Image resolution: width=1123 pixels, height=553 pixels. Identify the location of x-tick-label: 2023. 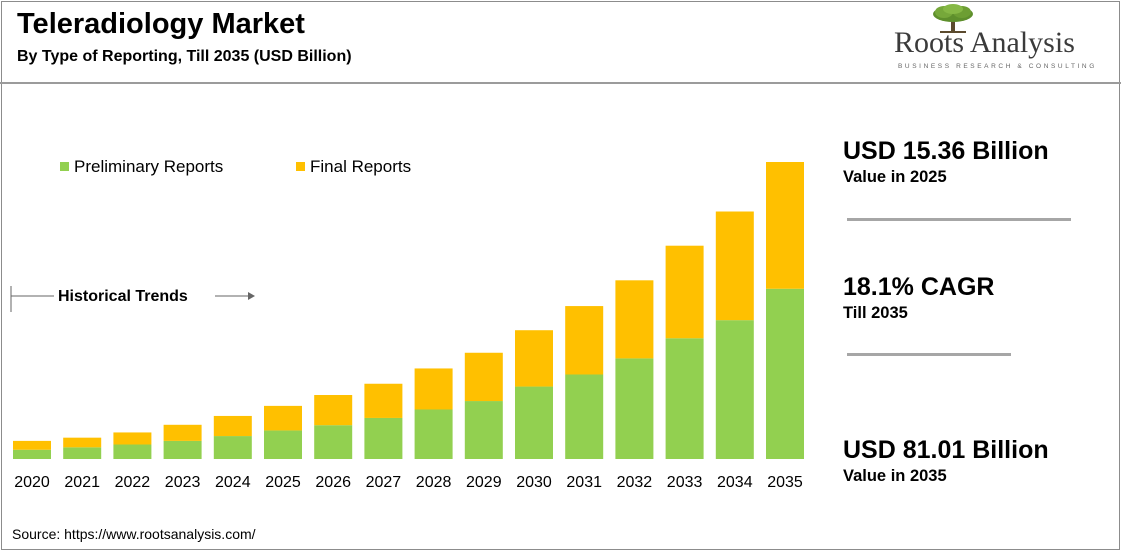
(183, 482).